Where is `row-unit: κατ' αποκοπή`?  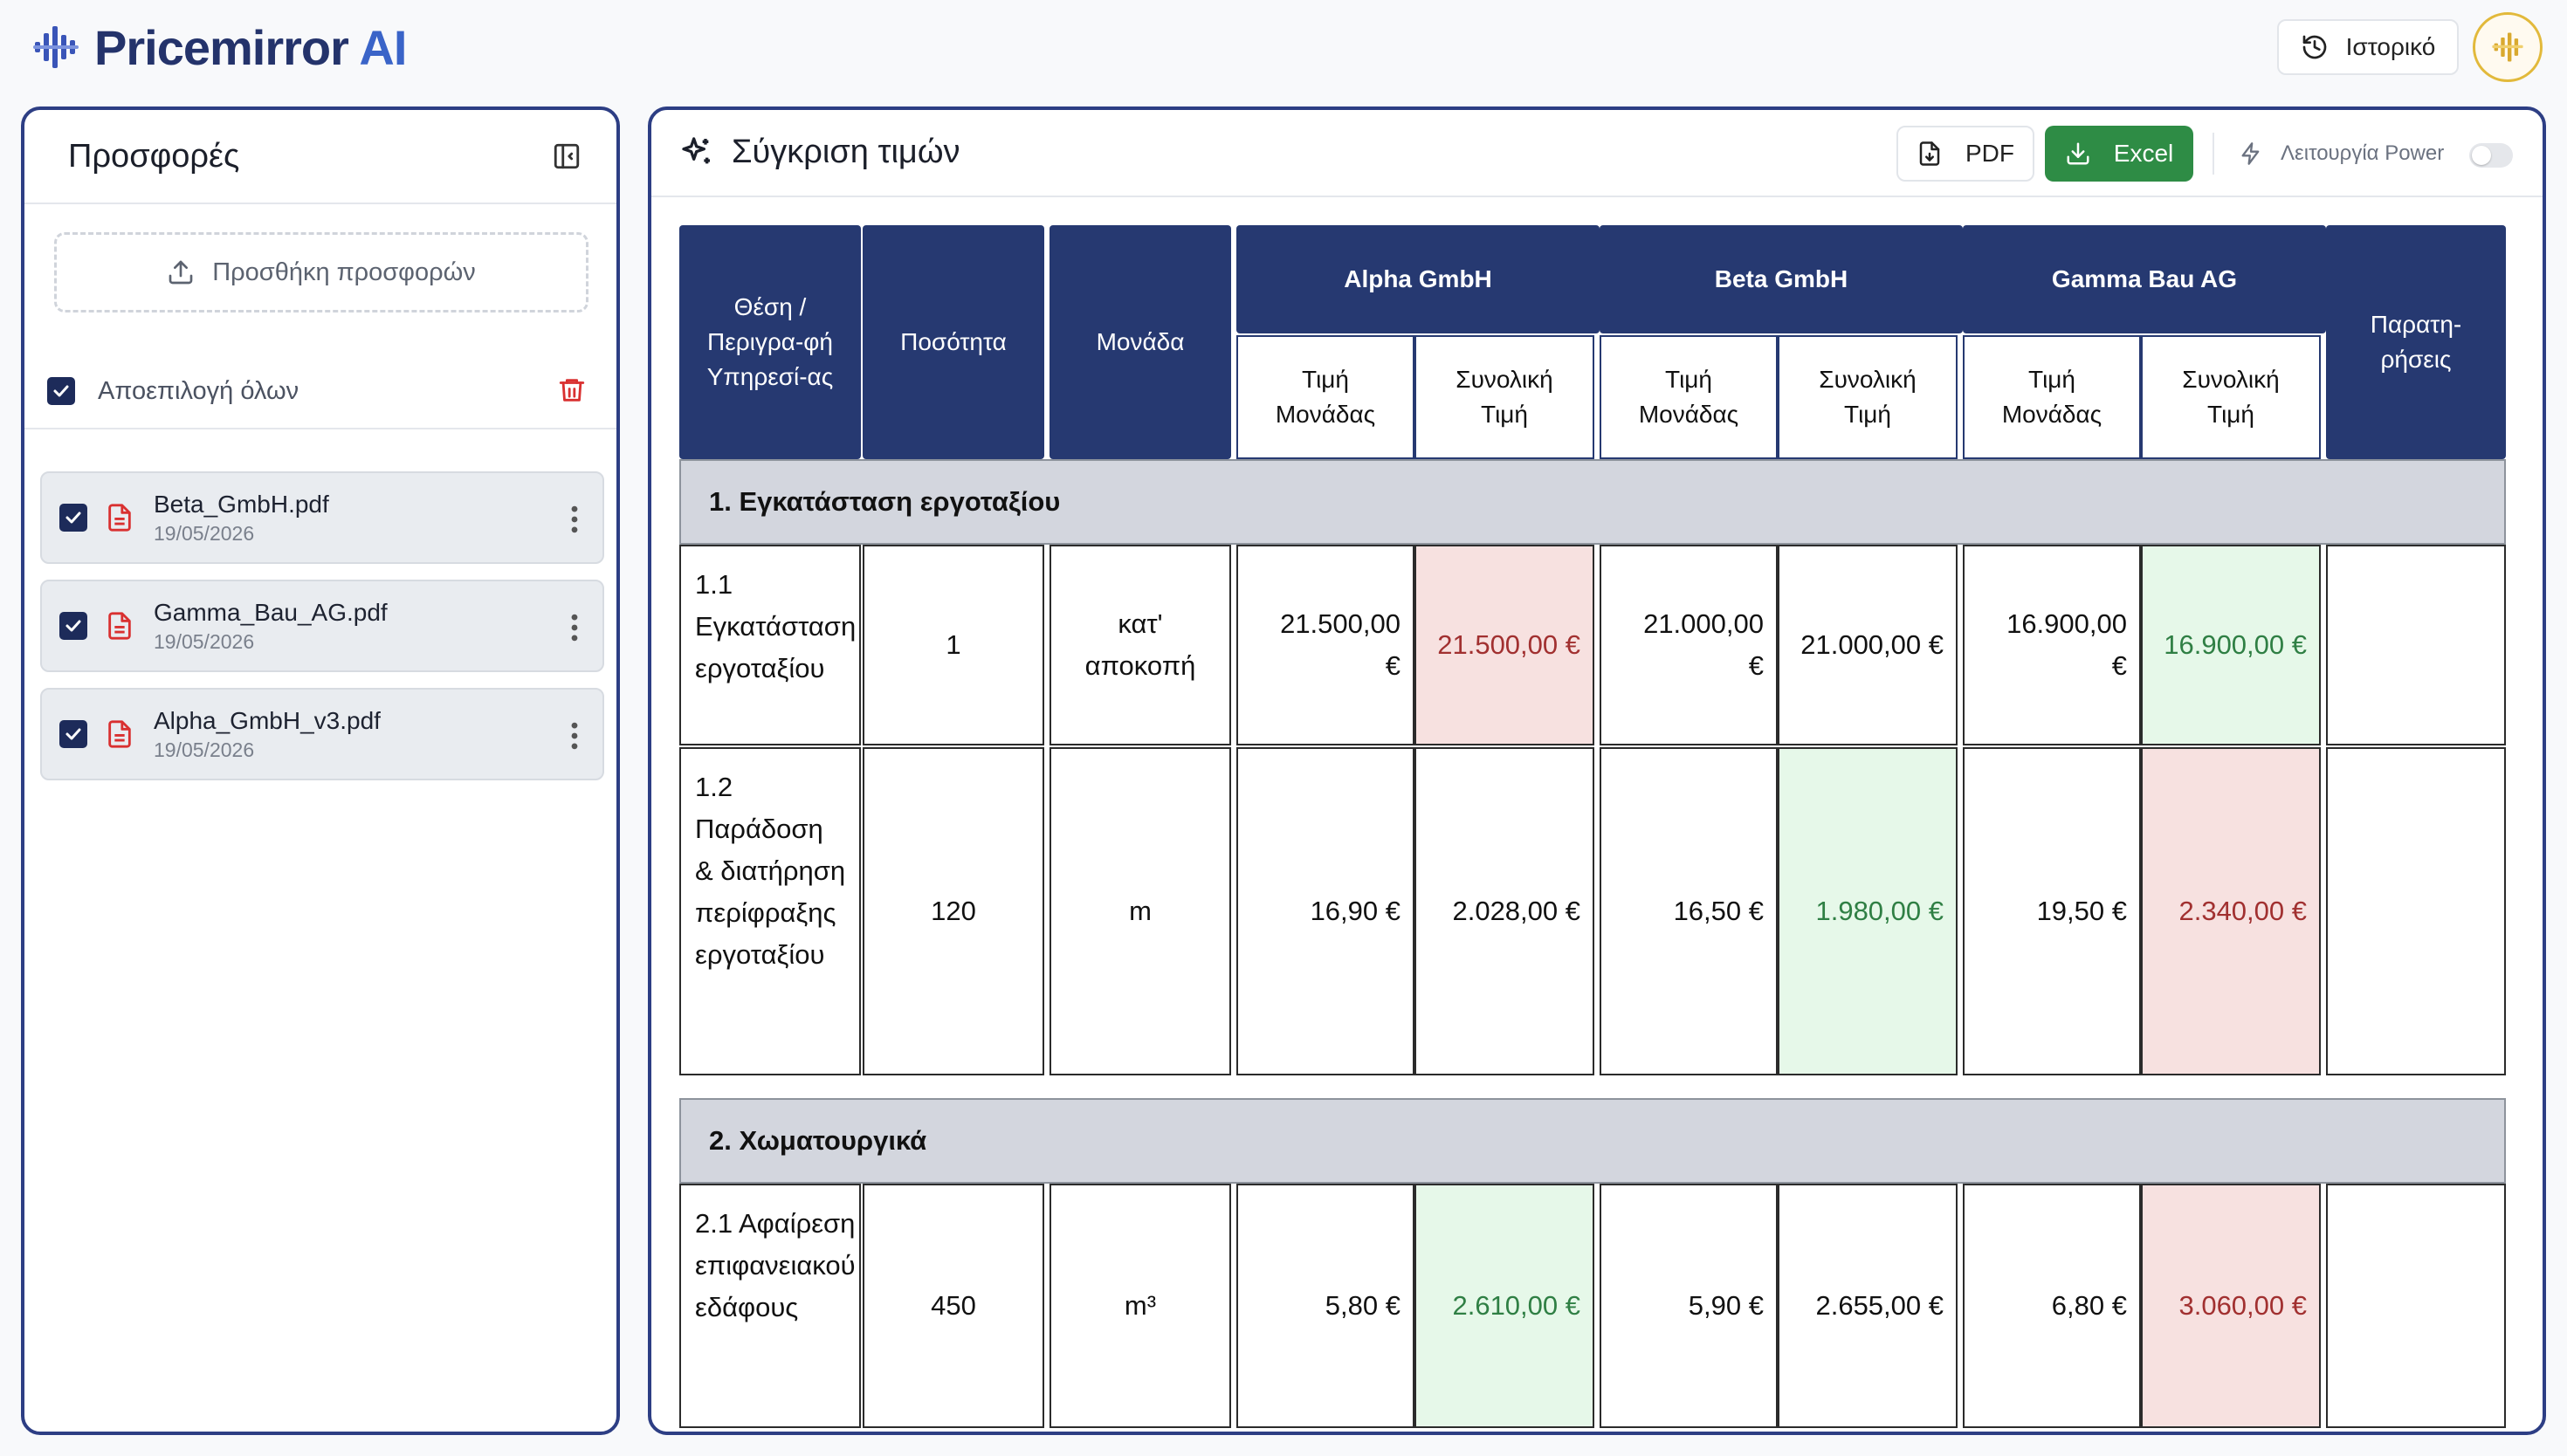 row-unit: κατ' αποκοπή is located at coordinates (1140, 645).